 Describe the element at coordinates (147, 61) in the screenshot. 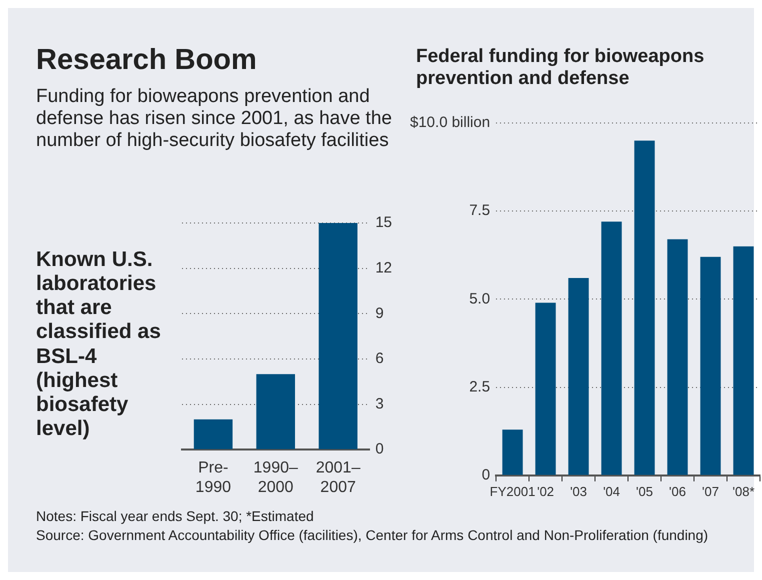

I see `chart-title: Research Boom` at that location.